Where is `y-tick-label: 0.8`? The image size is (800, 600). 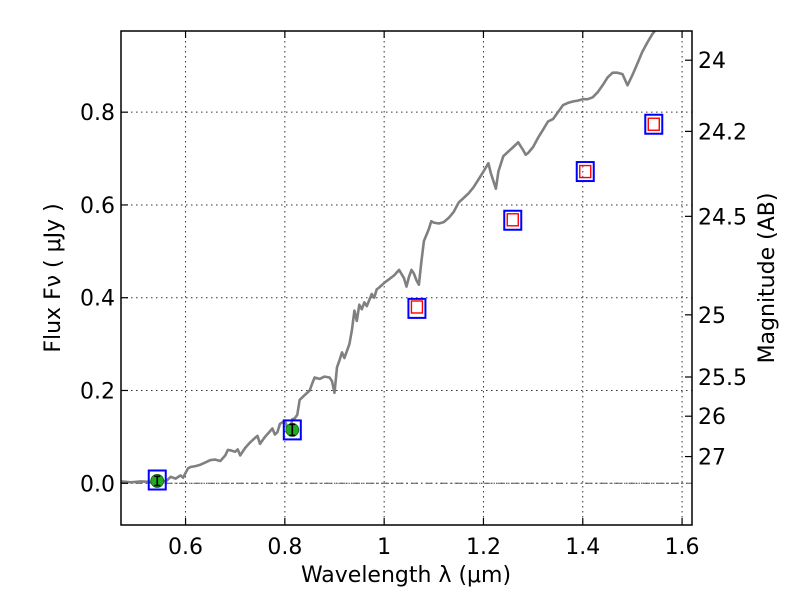
y-tick-label: 0.8 is located at coordinates (97, 113).